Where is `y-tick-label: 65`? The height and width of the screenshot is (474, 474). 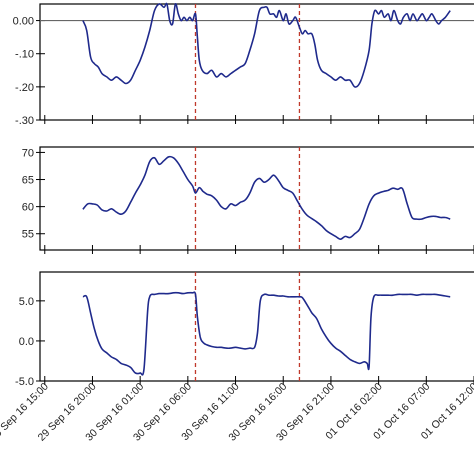
y-tick-label: 65 is located at coordinates (28, 181).